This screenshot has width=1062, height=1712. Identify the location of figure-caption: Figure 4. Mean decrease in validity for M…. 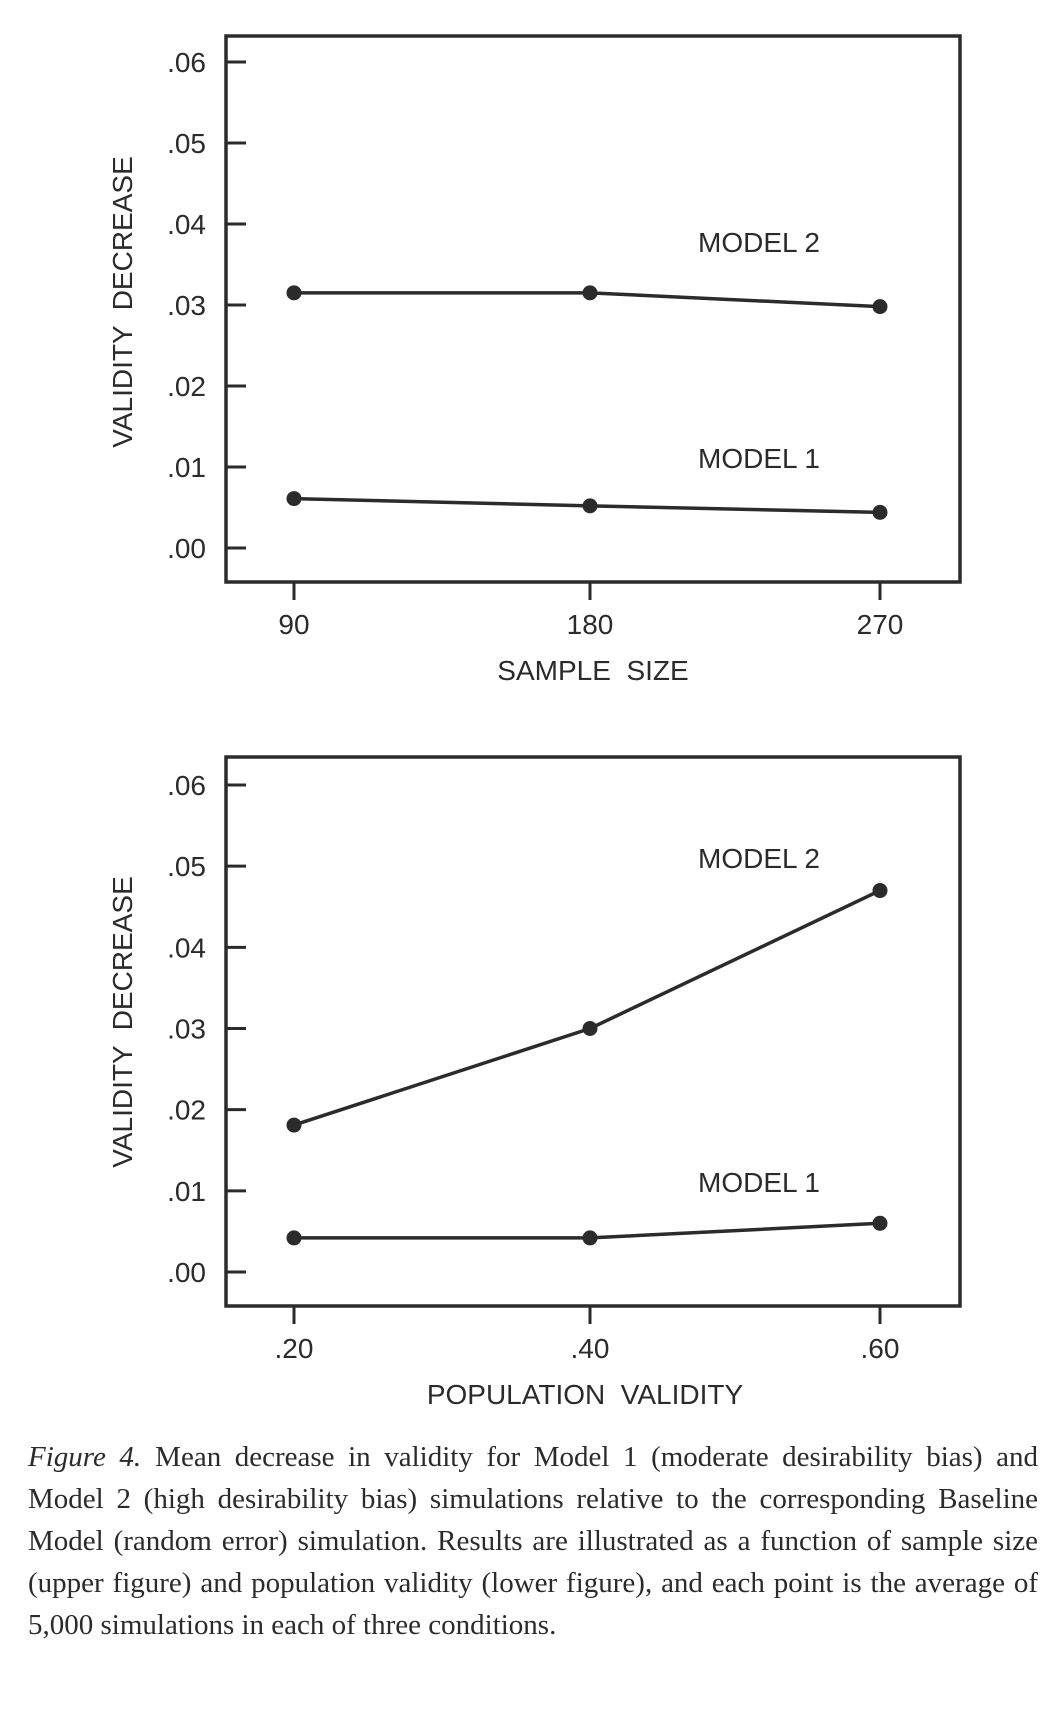
(533, 1541).